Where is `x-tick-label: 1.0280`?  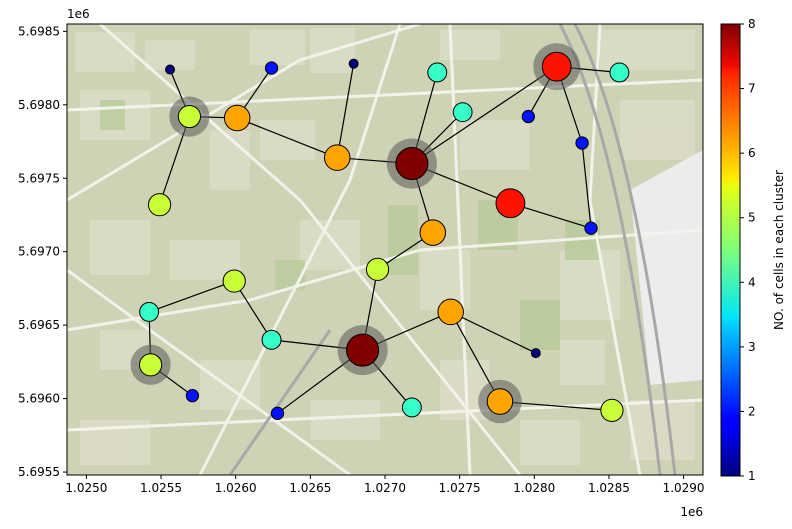 x-tick-label: 1.0280 is located at coordinates (534, 488).